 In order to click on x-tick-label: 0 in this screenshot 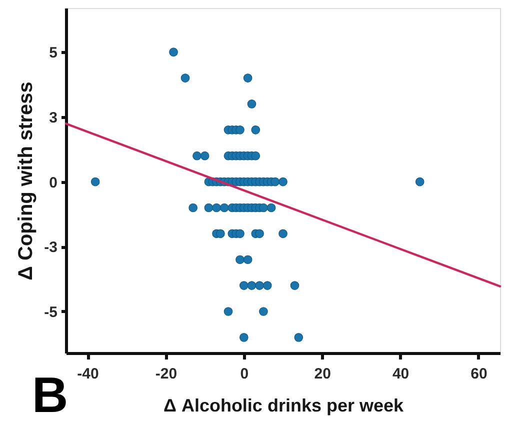, I will do `click(244, 374)`.